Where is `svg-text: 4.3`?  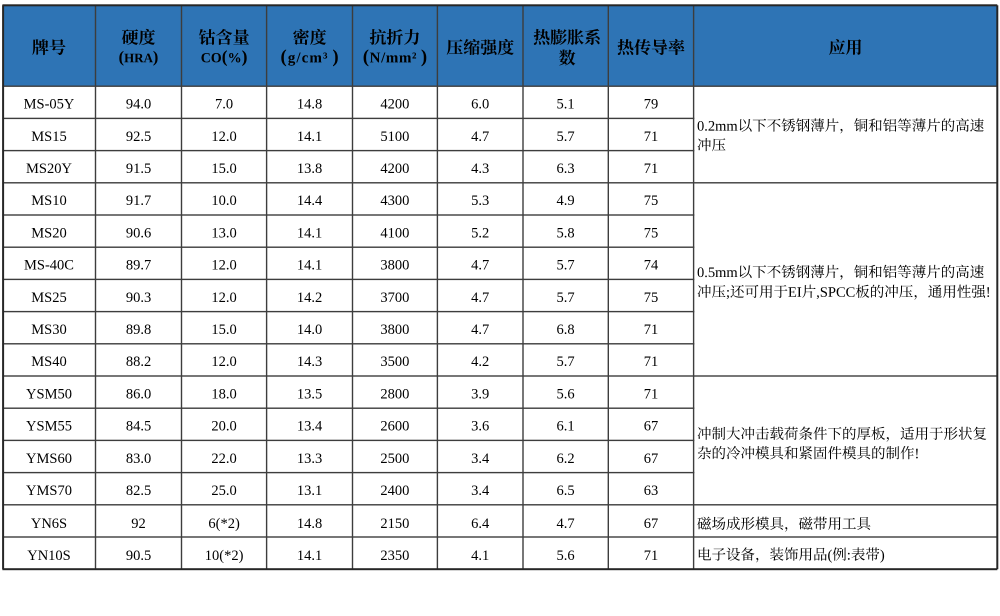
svg-text: 4.3 is located at coordinates (480, 169).